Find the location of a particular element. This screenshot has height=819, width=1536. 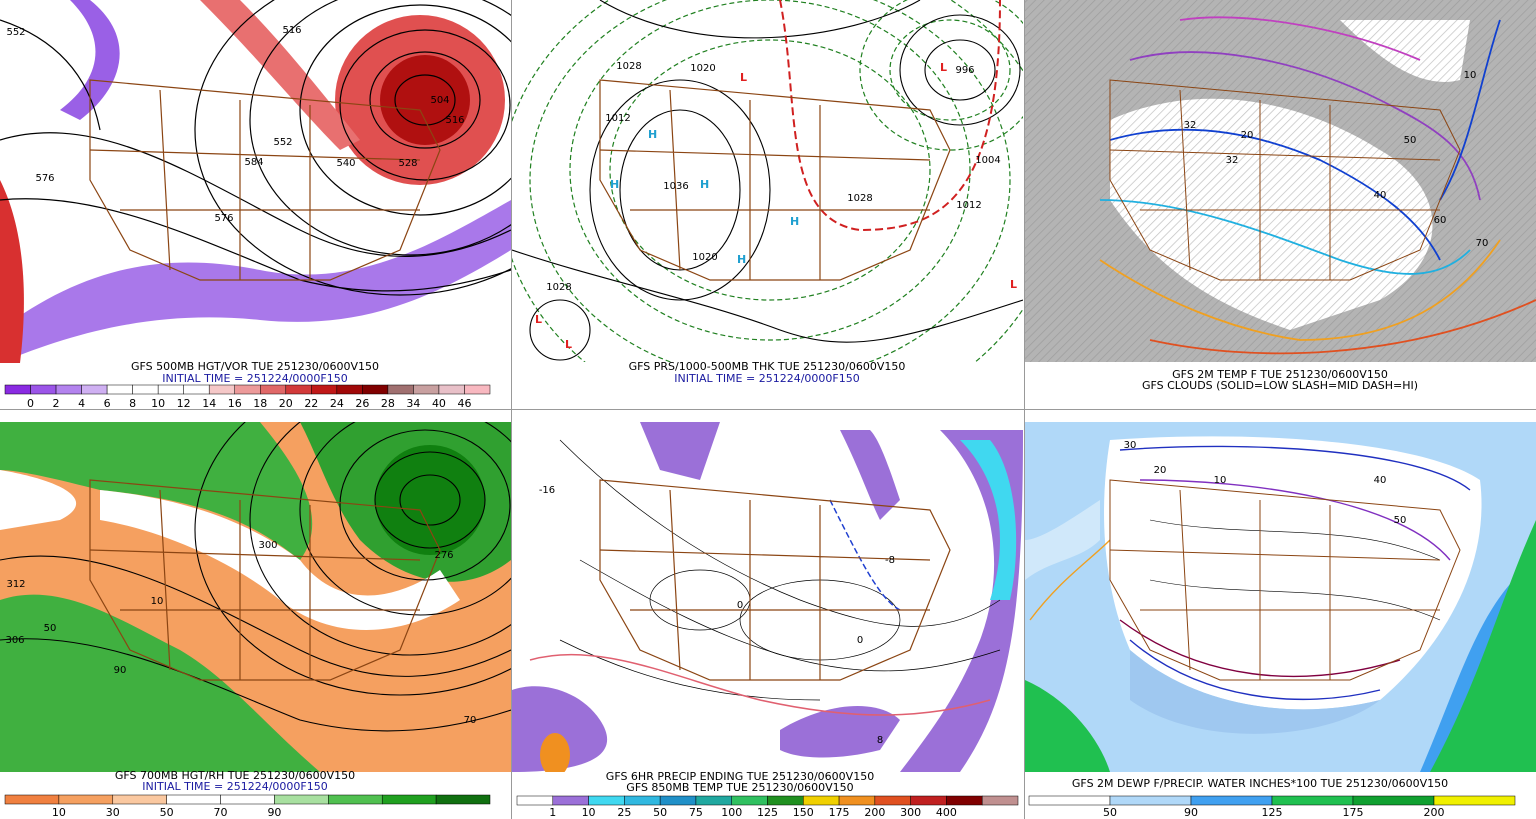

colorbar-label: 1 is located at coordinates (552, 812).